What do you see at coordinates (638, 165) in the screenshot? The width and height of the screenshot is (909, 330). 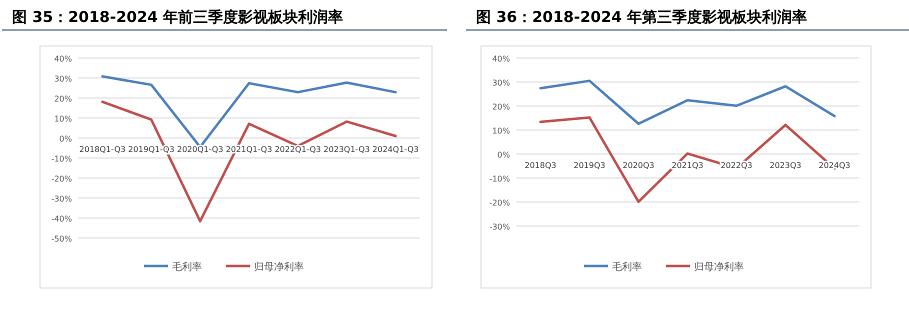 I see `x-tick-label: 2020Q3` at bounding box center [638, 165].